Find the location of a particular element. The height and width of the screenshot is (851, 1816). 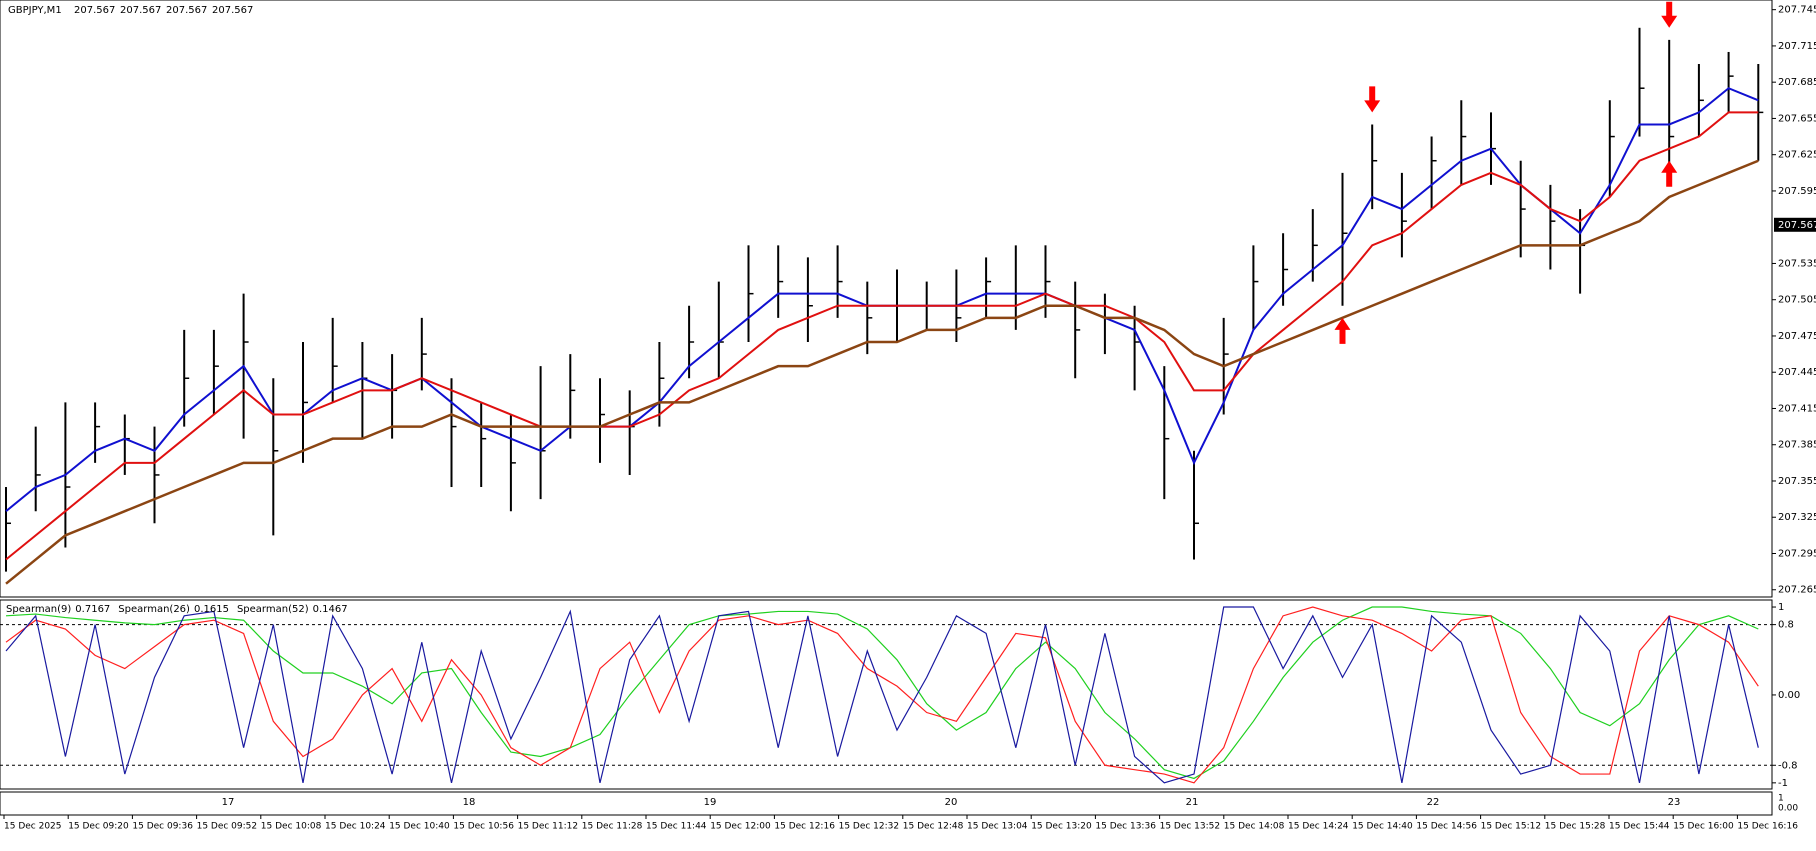

y-tick-label: 207.475 is located at coordinates (1797, 336).